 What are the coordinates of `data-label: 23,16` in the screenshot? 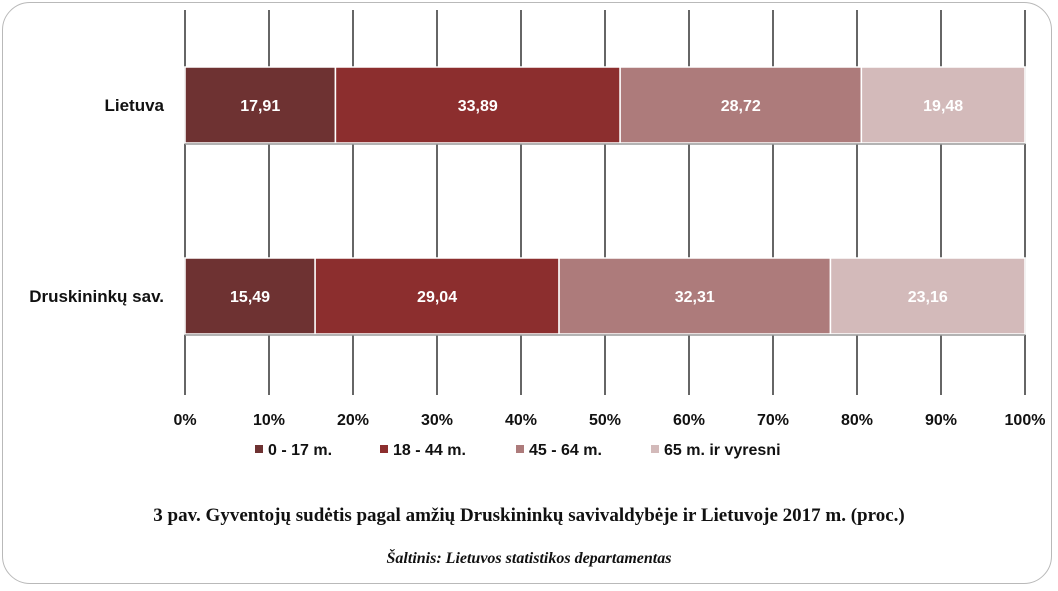 It's located at (928, 297).